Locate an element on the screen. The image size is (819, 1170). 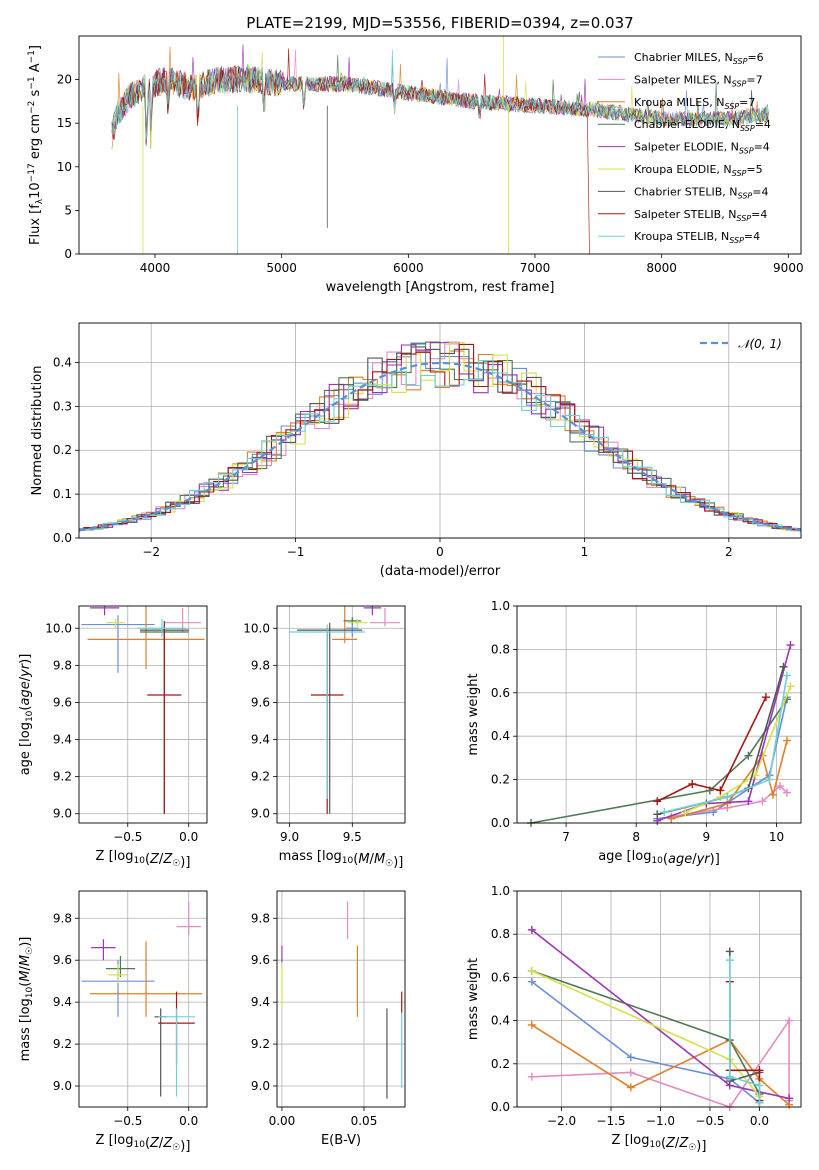
x-tick-label: 6000 is located at coordinates (408, 268).